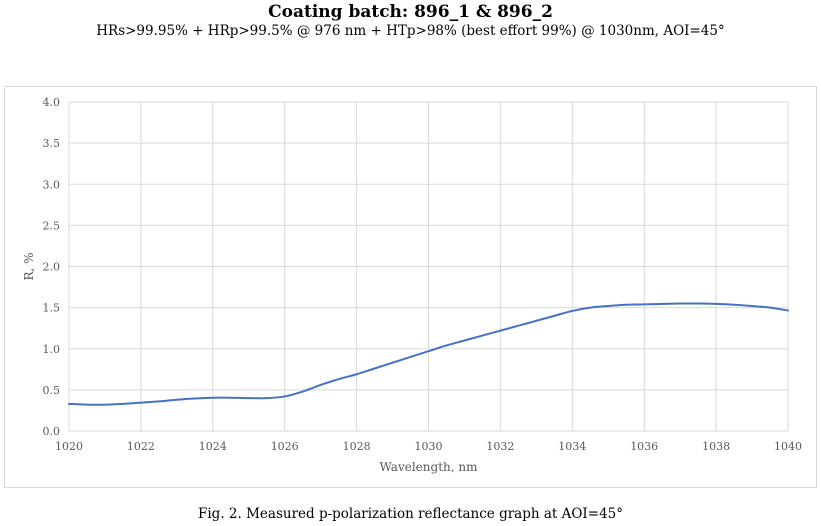 The image size is (821, 526). Describe the element at coordinates (52, 102) in the screenshot. I see `y-tick-label: 4.0` at that location.